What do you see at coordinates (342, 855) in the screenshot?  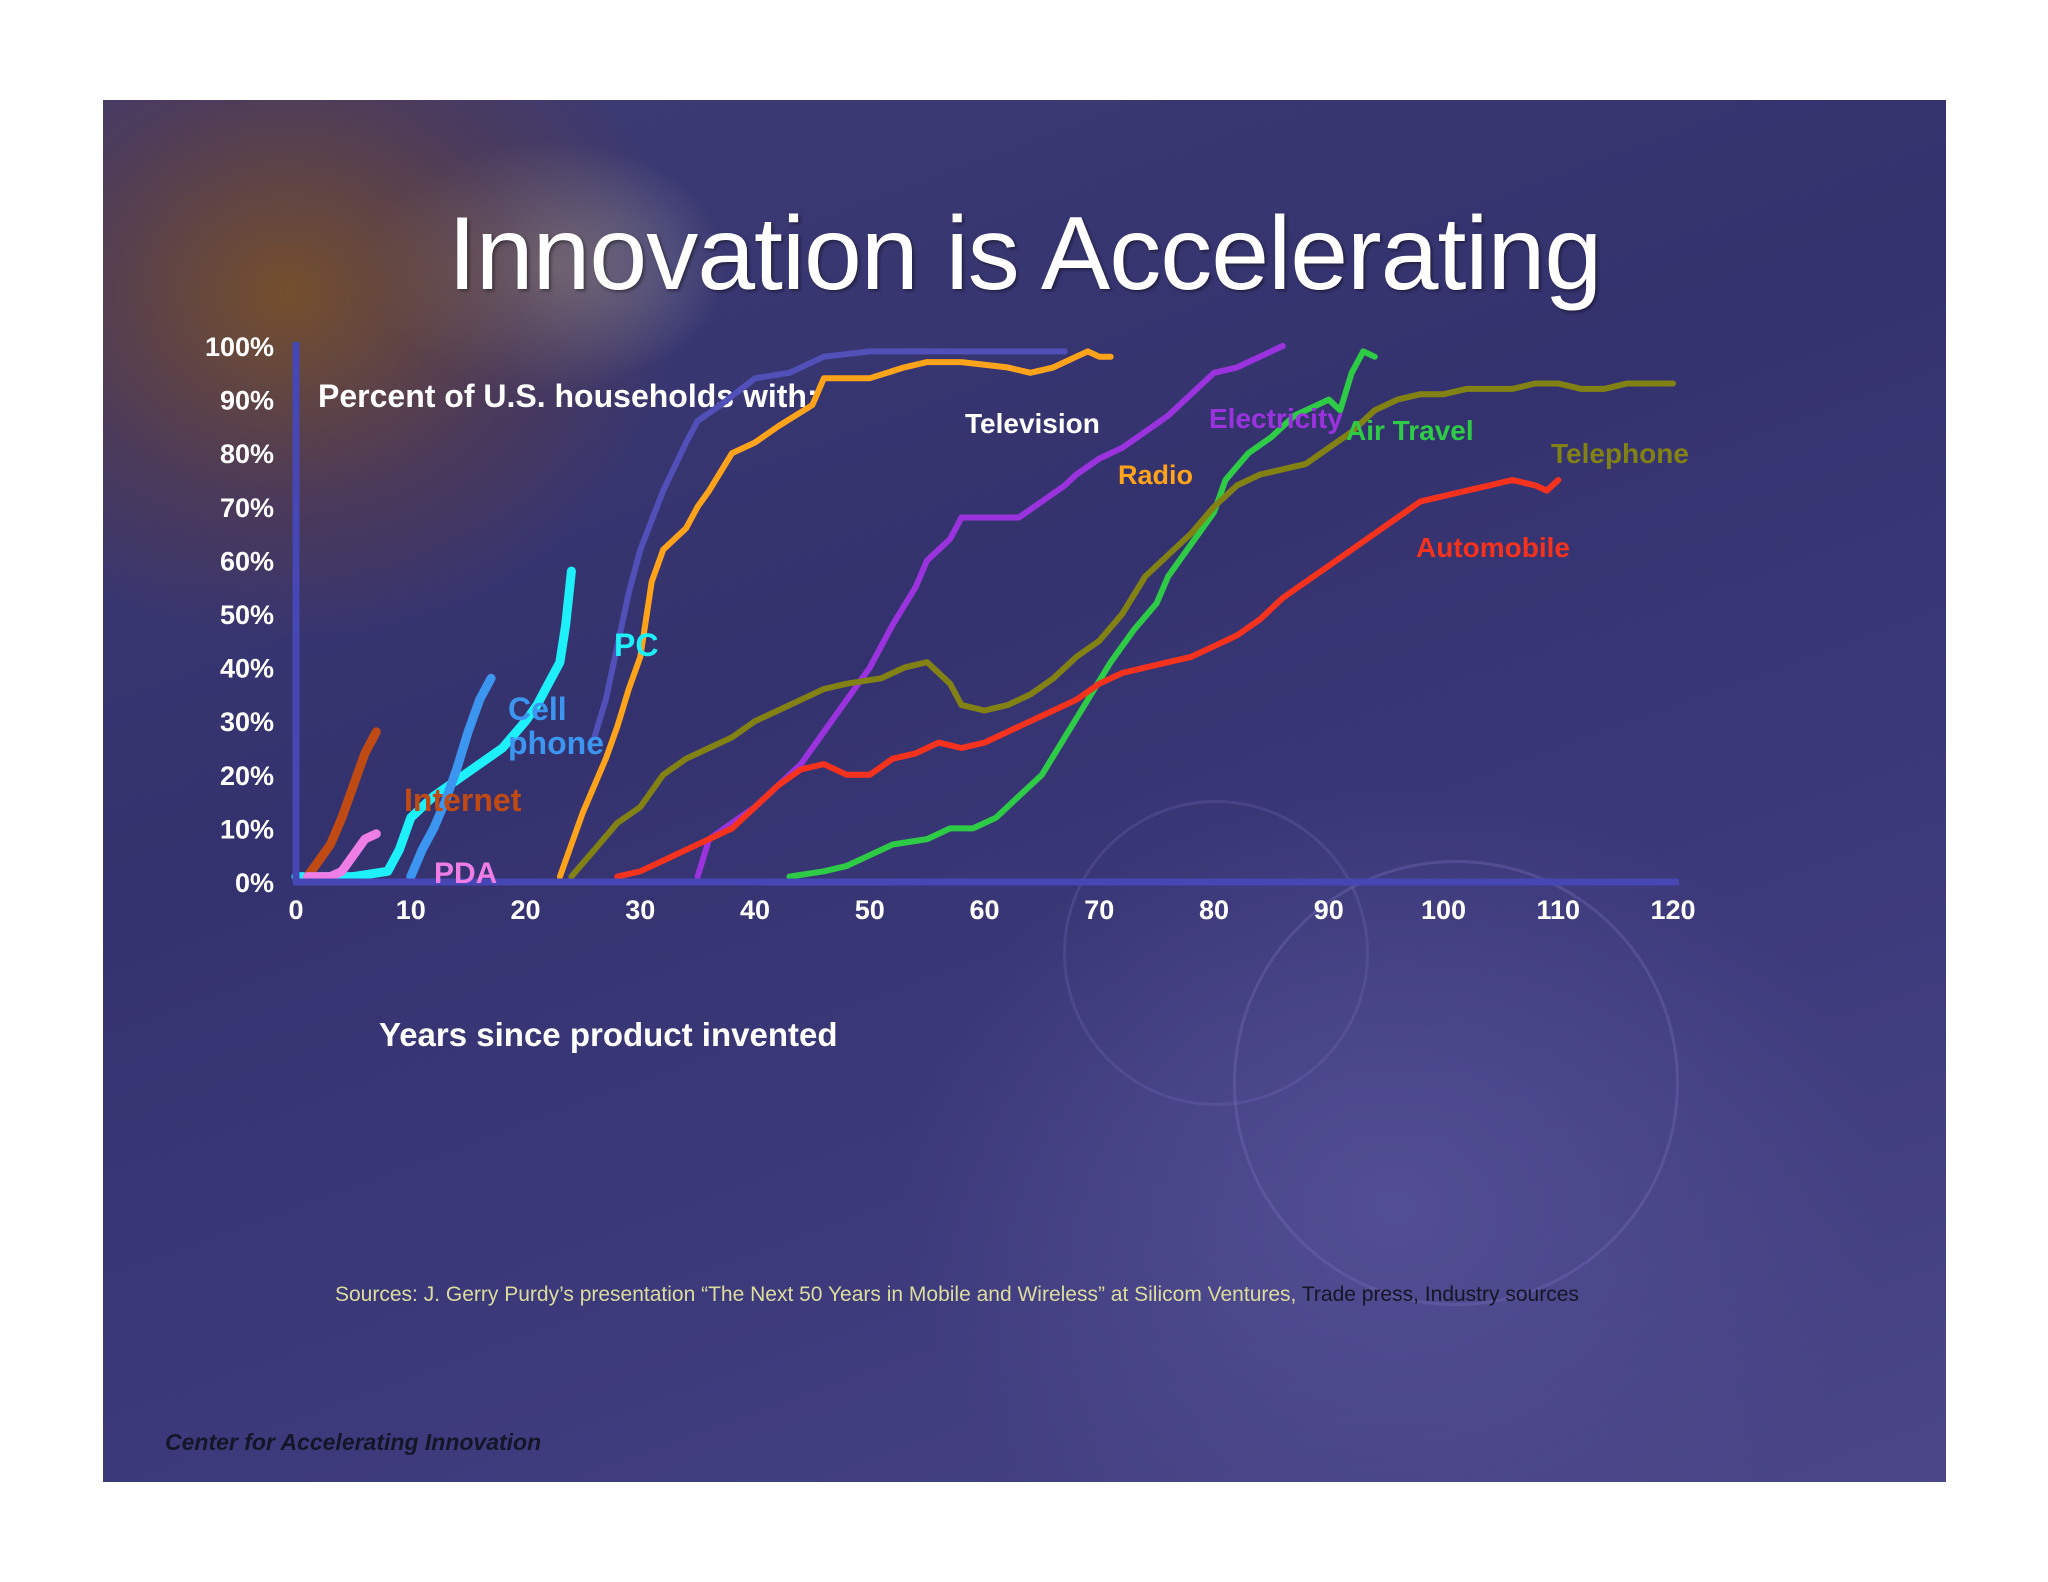 I see `series-line-pda` at bounding box center [342, 855].